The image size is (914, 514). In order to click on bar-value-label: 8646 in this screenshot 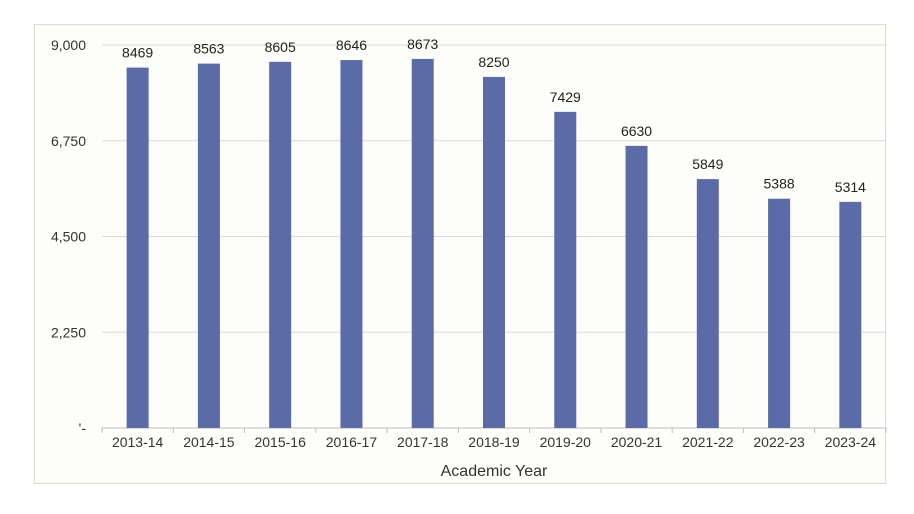, I will do `click(351, 45)`.